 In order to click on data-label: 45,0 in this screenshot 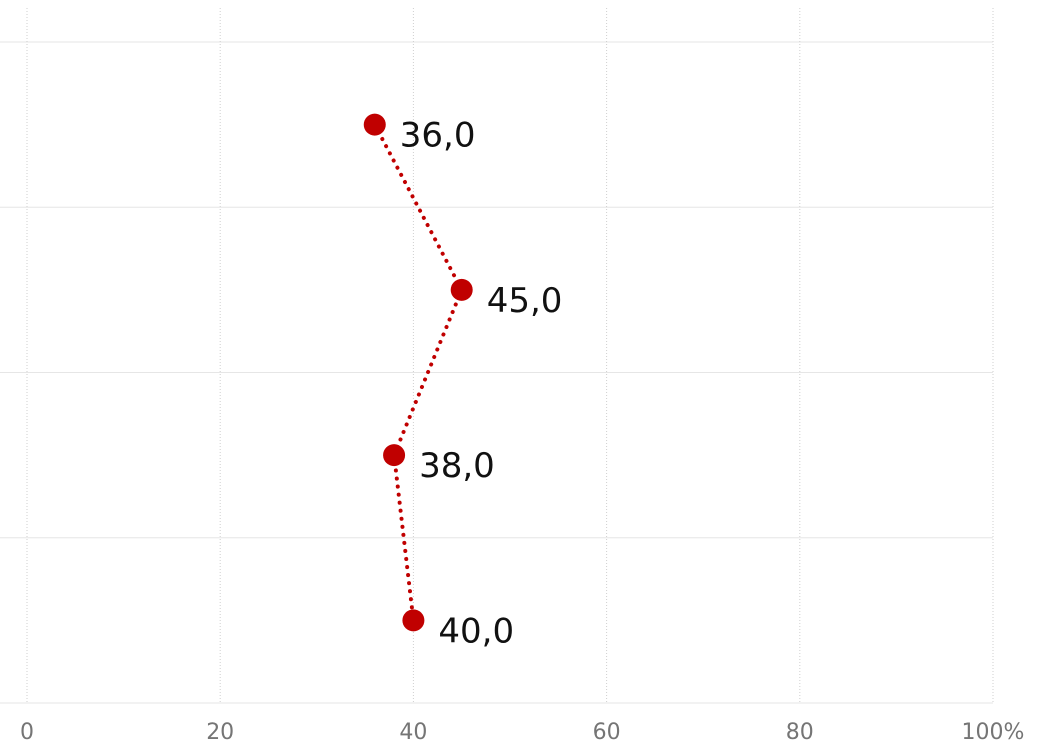, I will do `click(525, 301)`.